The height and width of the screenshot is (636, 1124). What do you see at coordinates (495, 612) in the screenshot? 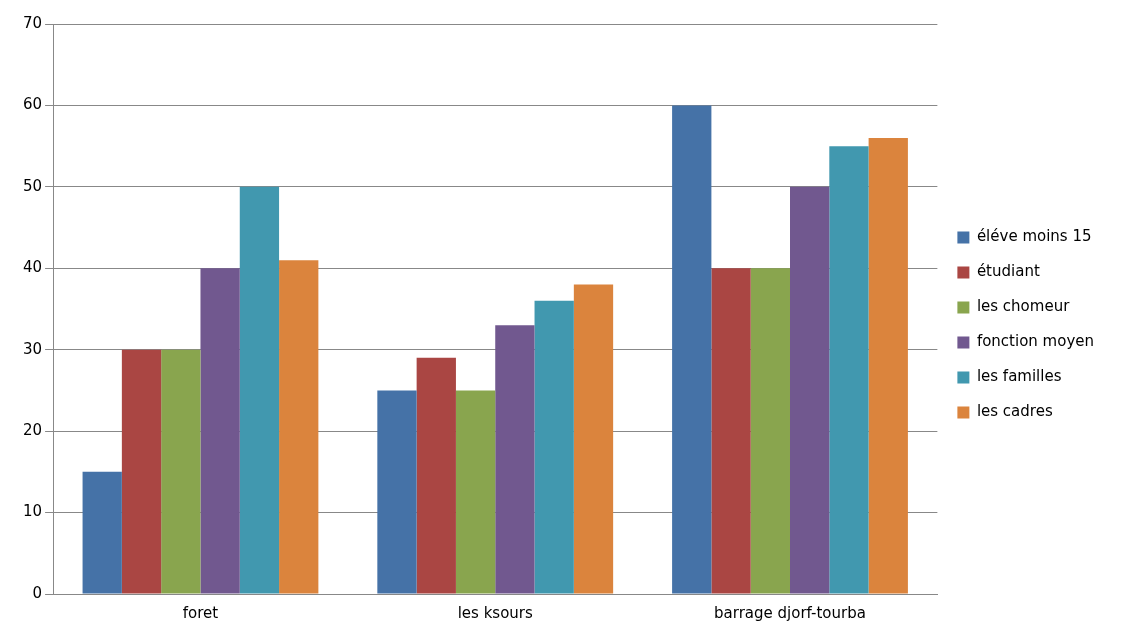
I see `x-tick-label: les ksours` at bounding box center [495, 612].